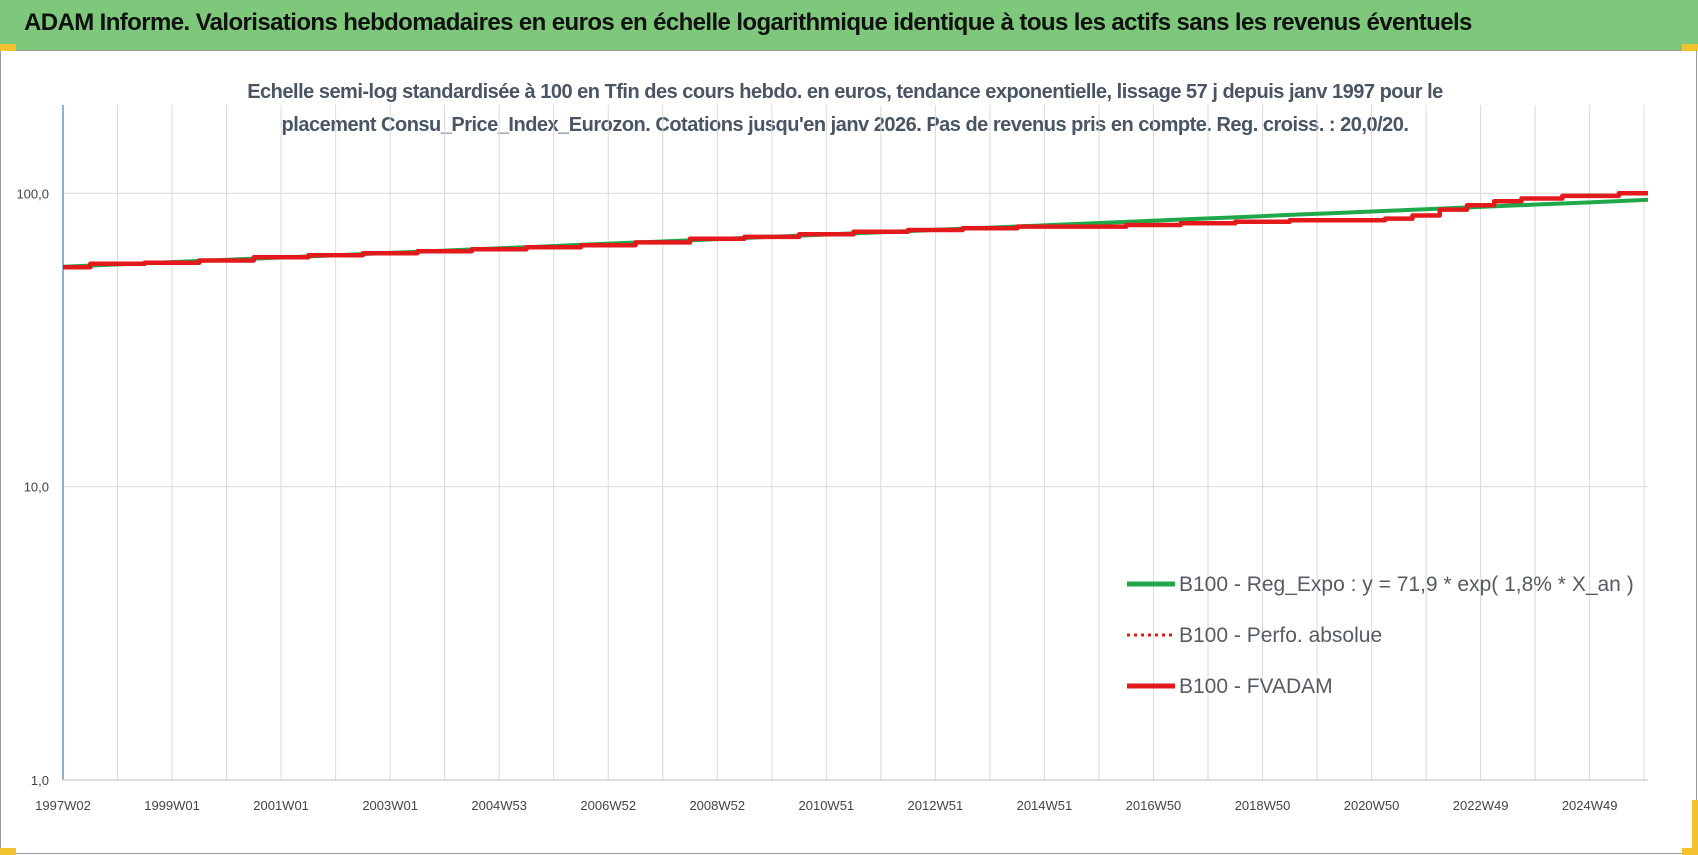 This screenshot has width=1698, height=855. I want to click on y-tick-label: 10,0, so click(36, 487).